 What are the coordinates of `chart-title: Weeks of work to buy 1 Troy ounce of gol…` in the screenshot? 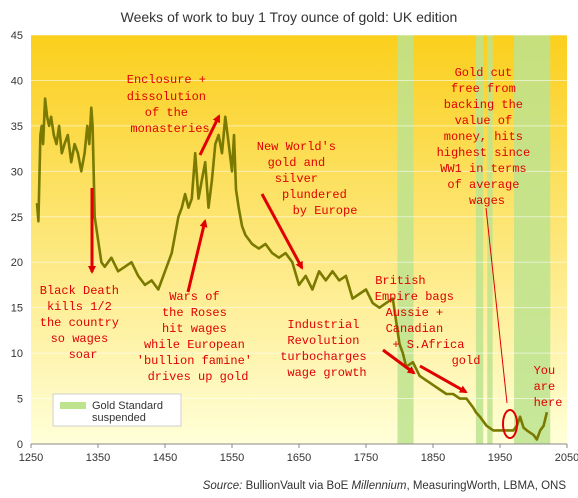 It's located at (289, 17).